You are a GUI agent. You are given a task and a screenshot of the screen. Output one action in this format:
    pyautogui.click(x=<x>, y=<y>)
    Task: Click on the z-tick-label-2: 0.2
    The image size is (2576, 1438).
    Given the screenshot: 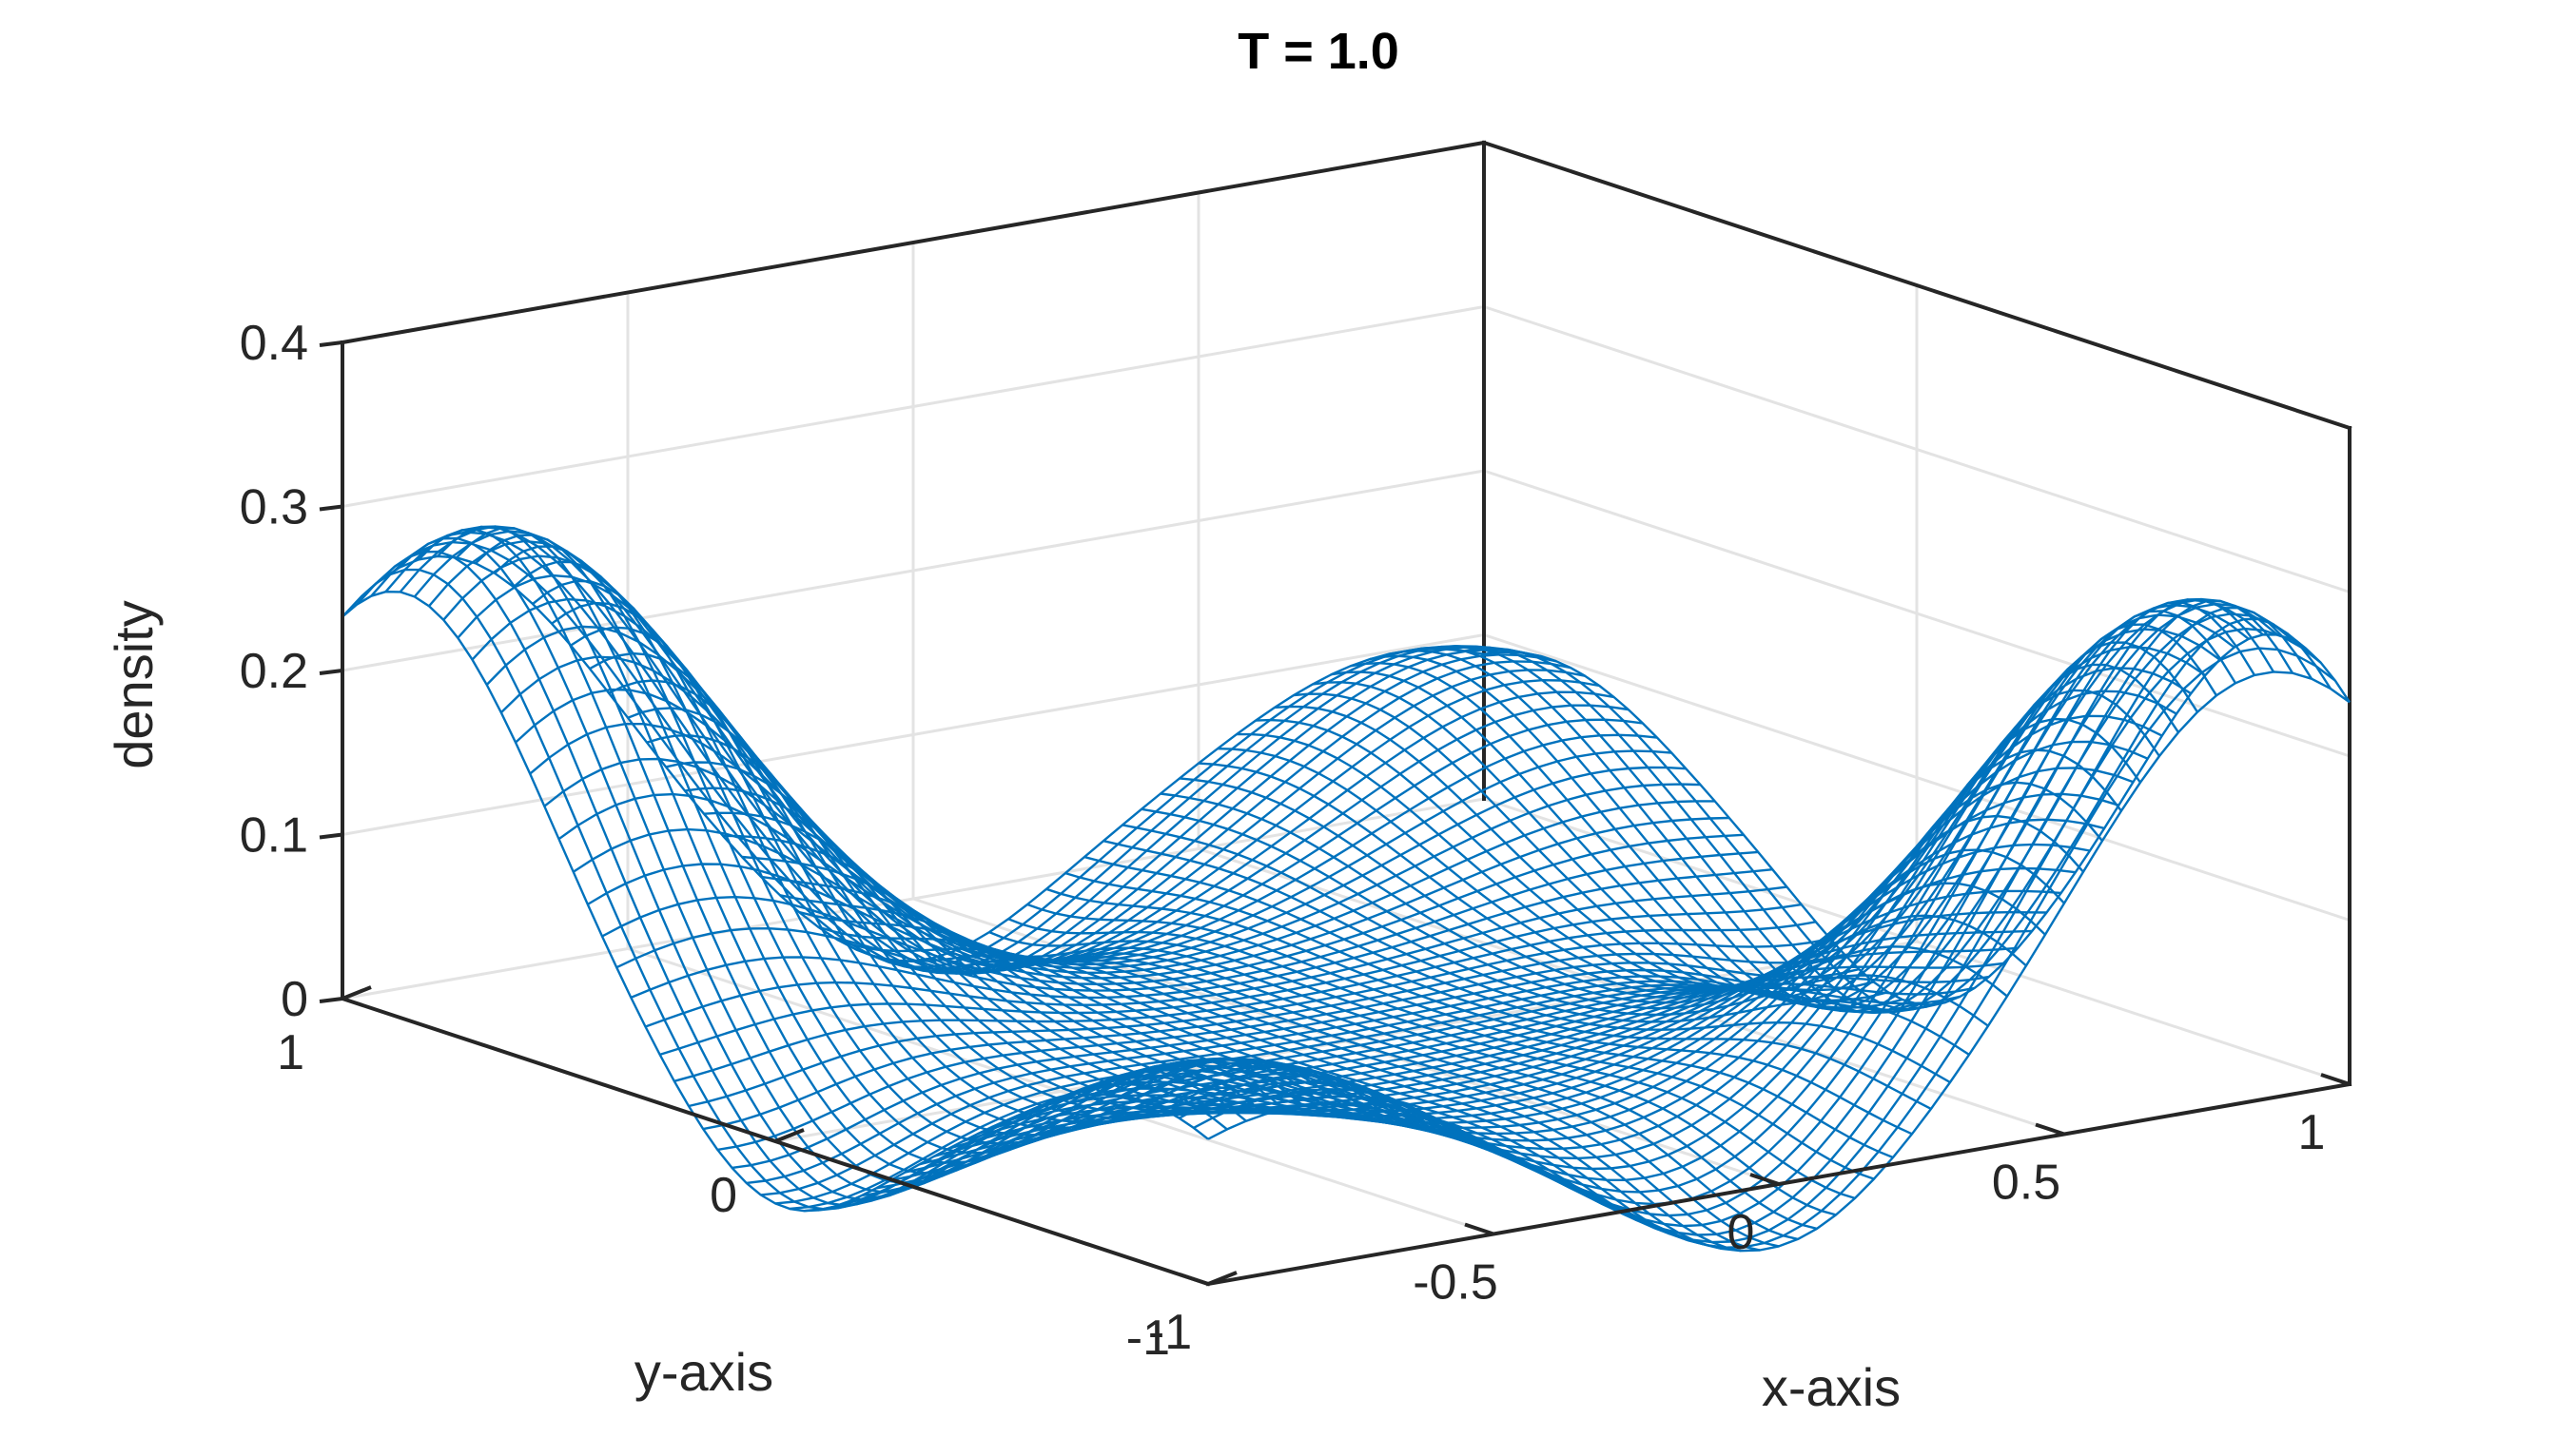 What is the action you would take?
    pyautogui.click(x=274, y=671)
    